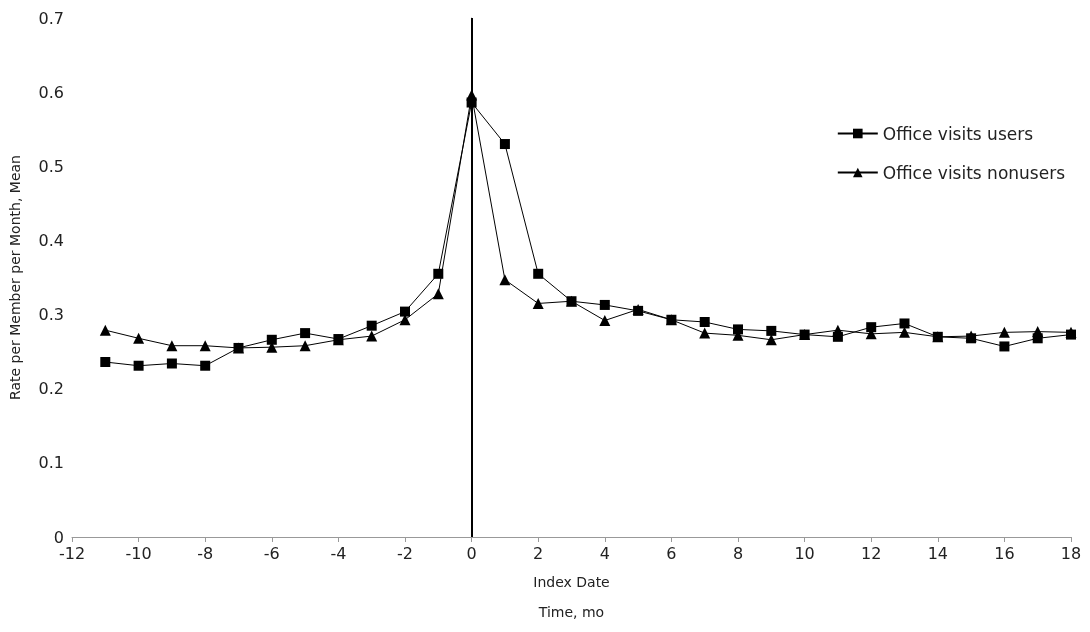 This screenshot has width=1090, height=632. What do you see at coordinates (604, 553) in the screenshot?
I see `x-tick-label: 4` at bounding box center [604, 553].